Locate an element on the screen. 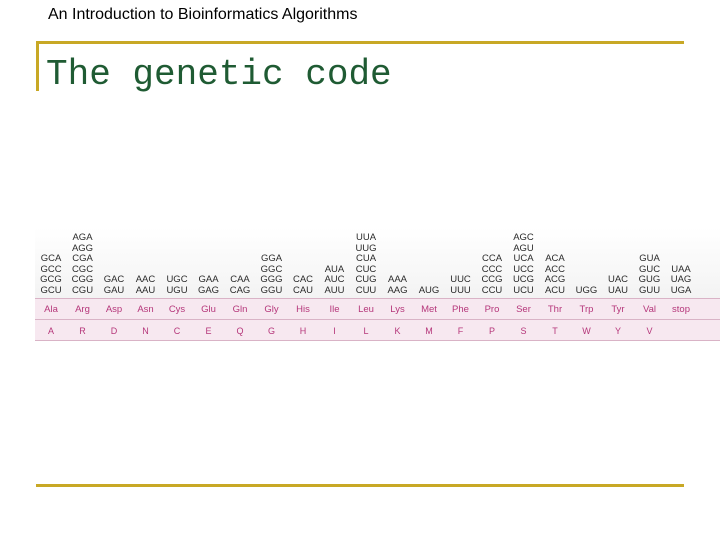 Image resolution: width=720 pixels, height=540 pixels. codon-column: CAC CAU His H is located at coordinates (303, 284).